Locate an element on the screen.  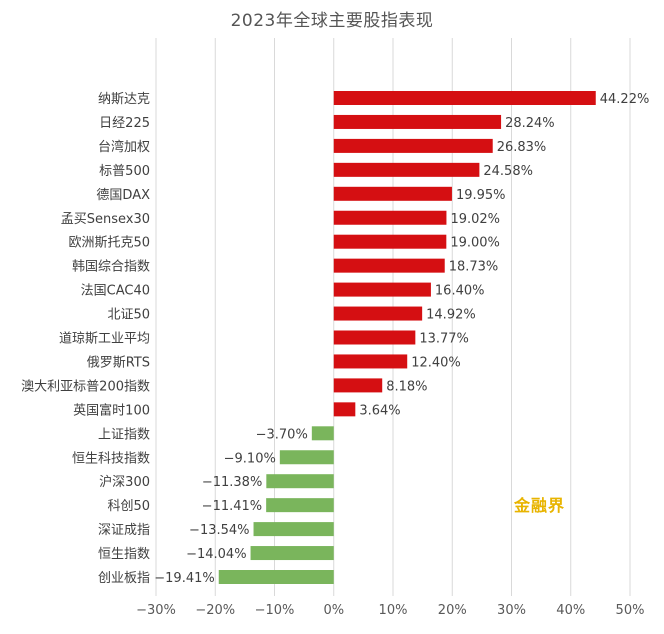
x-tick-label: −10% is located at coordinates (275, 610).